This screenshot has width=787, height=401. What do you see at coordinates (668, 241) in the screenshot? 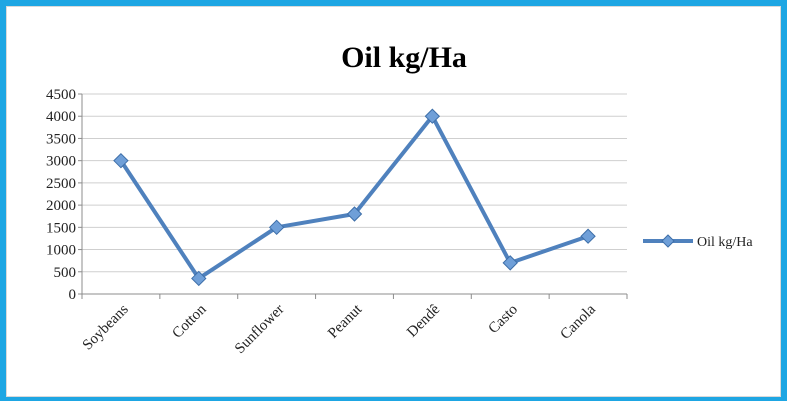
I see `legend-marker` at bounding box center [668, 241].